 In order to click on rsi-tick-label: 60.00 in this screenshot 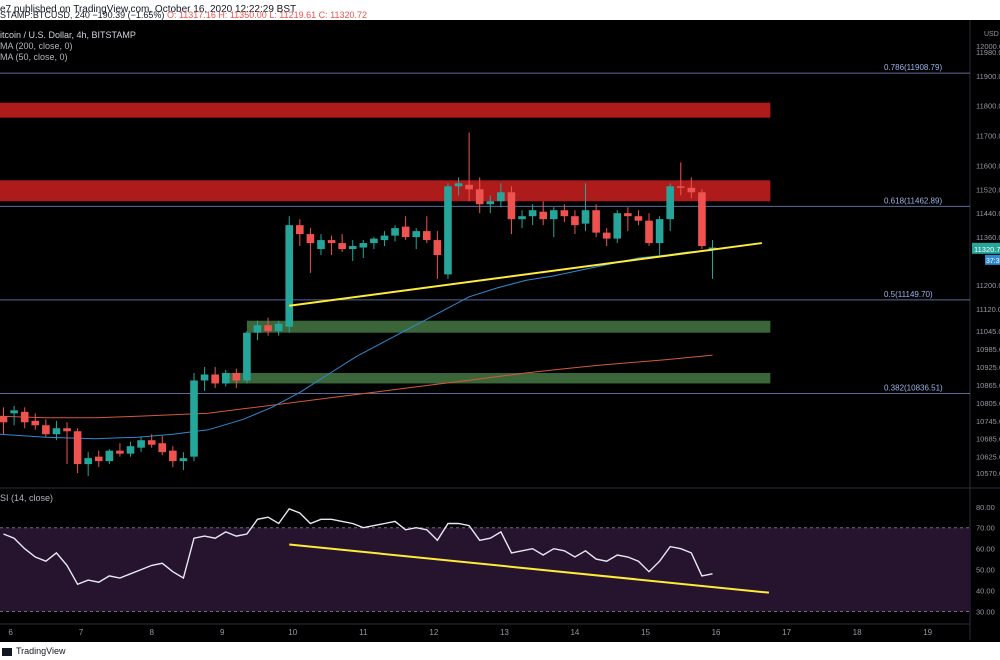, I will do `click(985, 549)`.